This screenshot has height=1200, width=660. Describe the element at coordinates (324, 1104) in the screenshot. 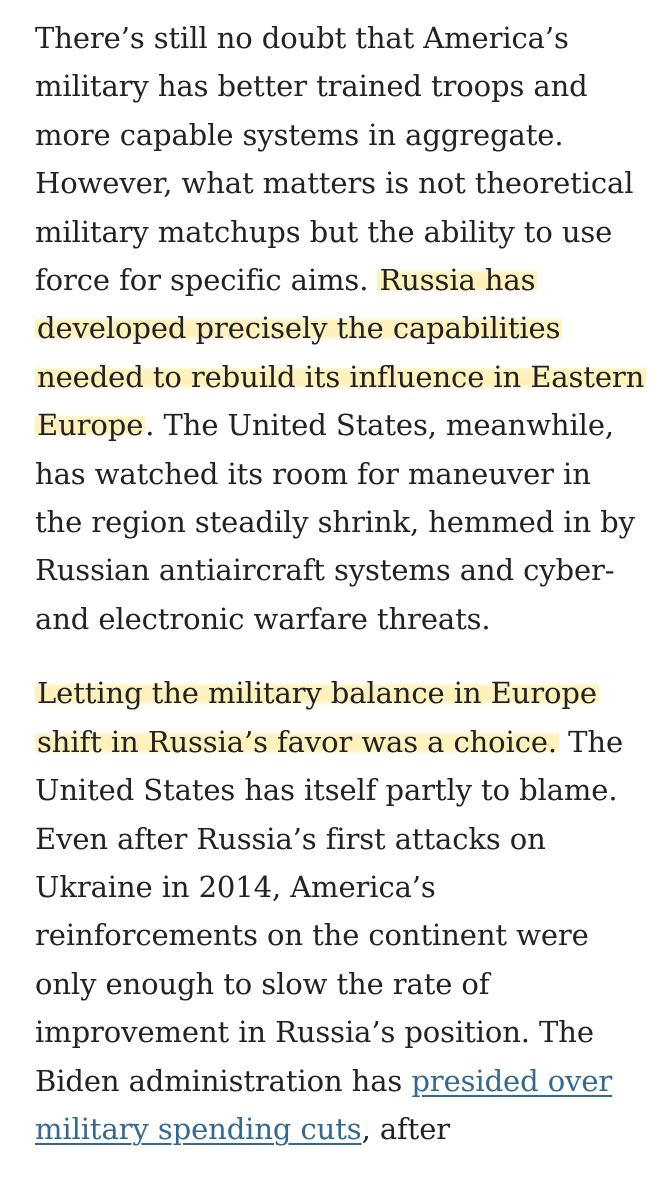

I see `spending-cuts-link: presided over military spending cuts` at that location.